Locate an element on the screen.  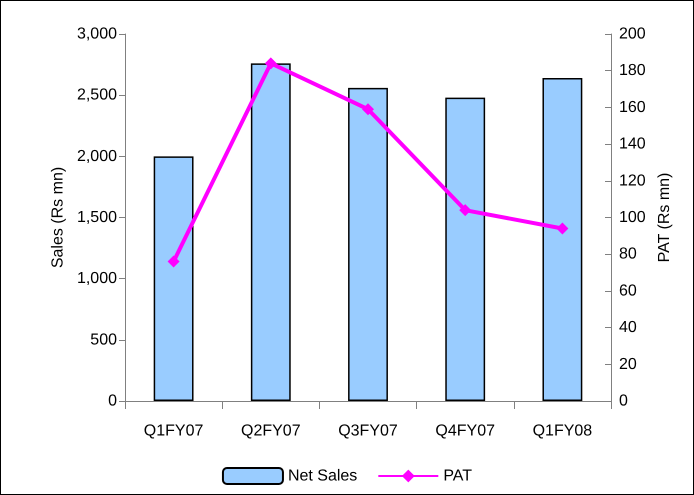
x-tick-label: Q2FY07 is located at coordinates (271, 431).